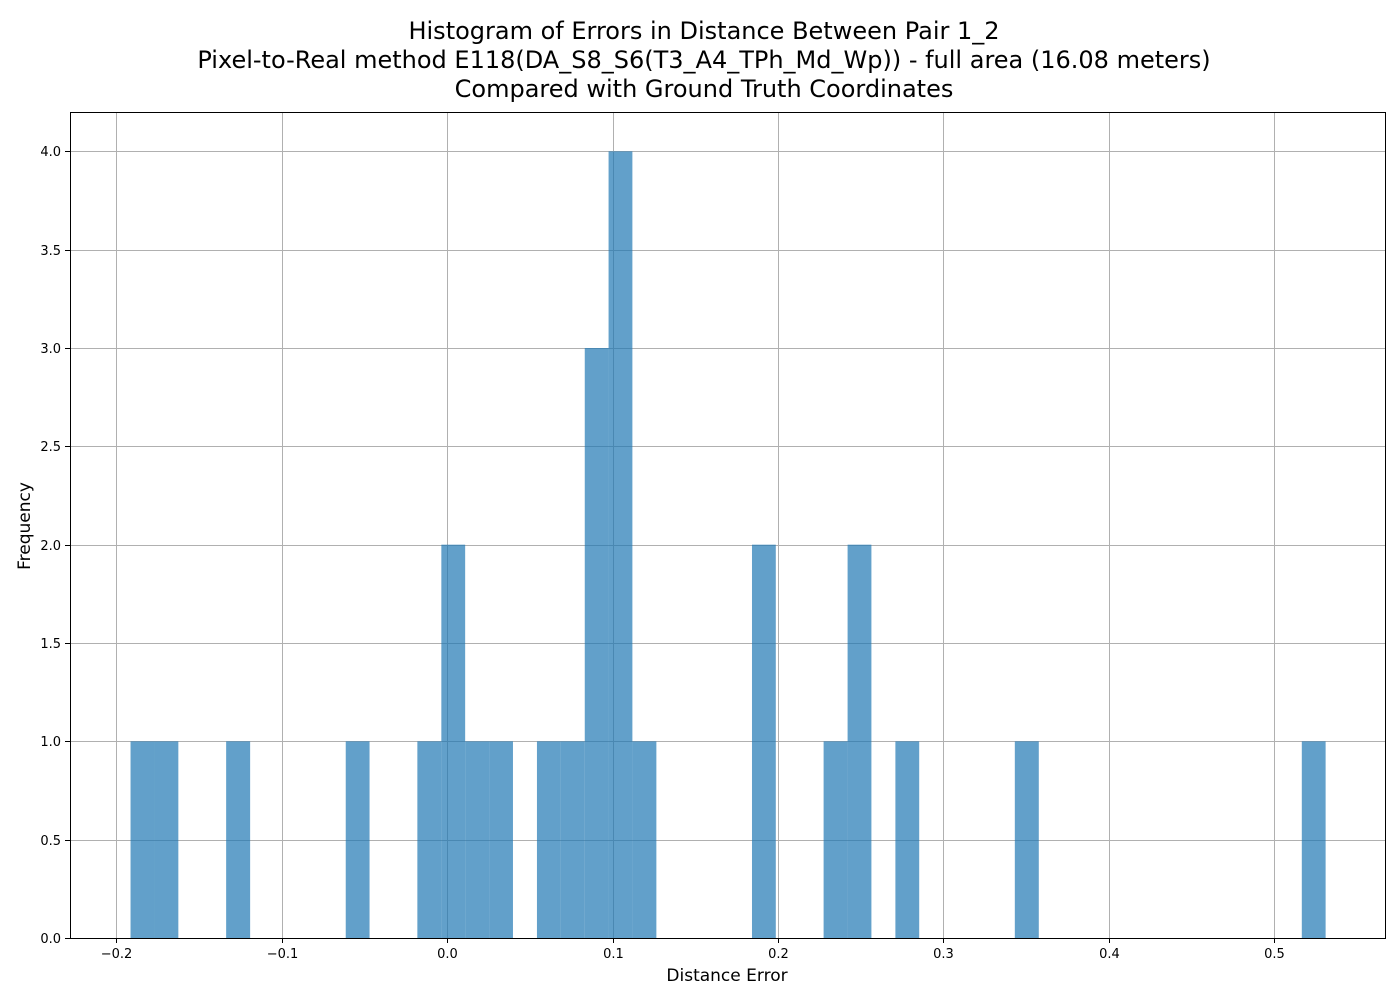 The image size is (1400, 1000). I want to click on y-tick-label: 1.5, so click(50, 644).